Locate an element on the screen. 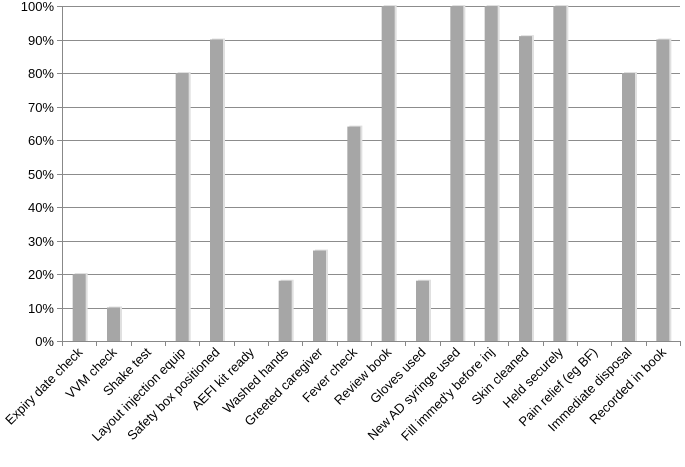  y-tick-label: 90% is located at coordinates (41, 40).